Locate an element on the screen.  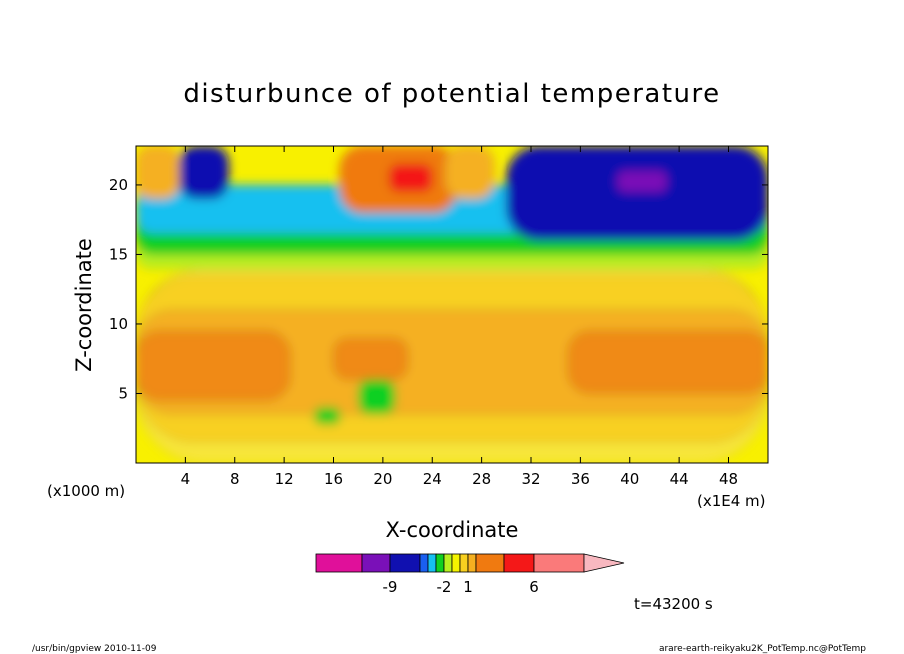
colorbar is located at coordinates (470, 563).